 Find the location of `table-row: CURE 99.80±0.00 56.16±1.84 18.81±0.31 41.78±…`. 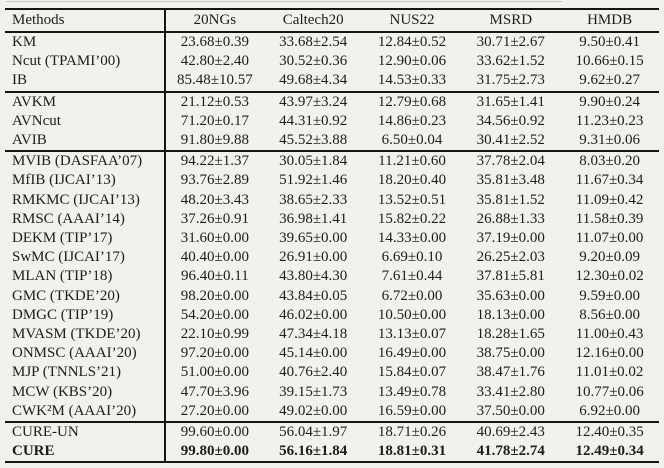

table-row: CURE 99.80±0.00 56.16±1.84 18.81±0.31 41.78±… is located at coordinates (332, 452).